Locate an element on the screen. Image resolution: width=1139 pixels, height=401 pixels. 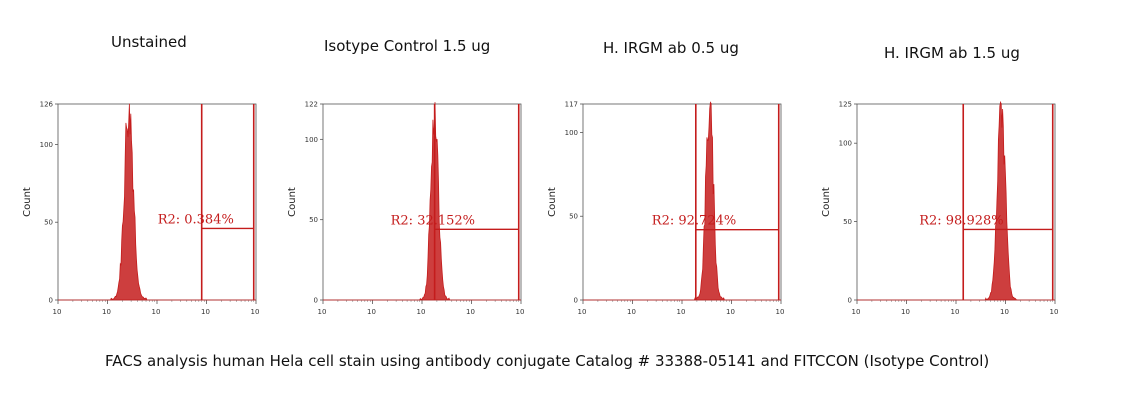
histogram-chart-isotype-control: 0 50 100 122 10 10 10 10 10 Count R2: 32.152% is located at coordinates (406, 209).